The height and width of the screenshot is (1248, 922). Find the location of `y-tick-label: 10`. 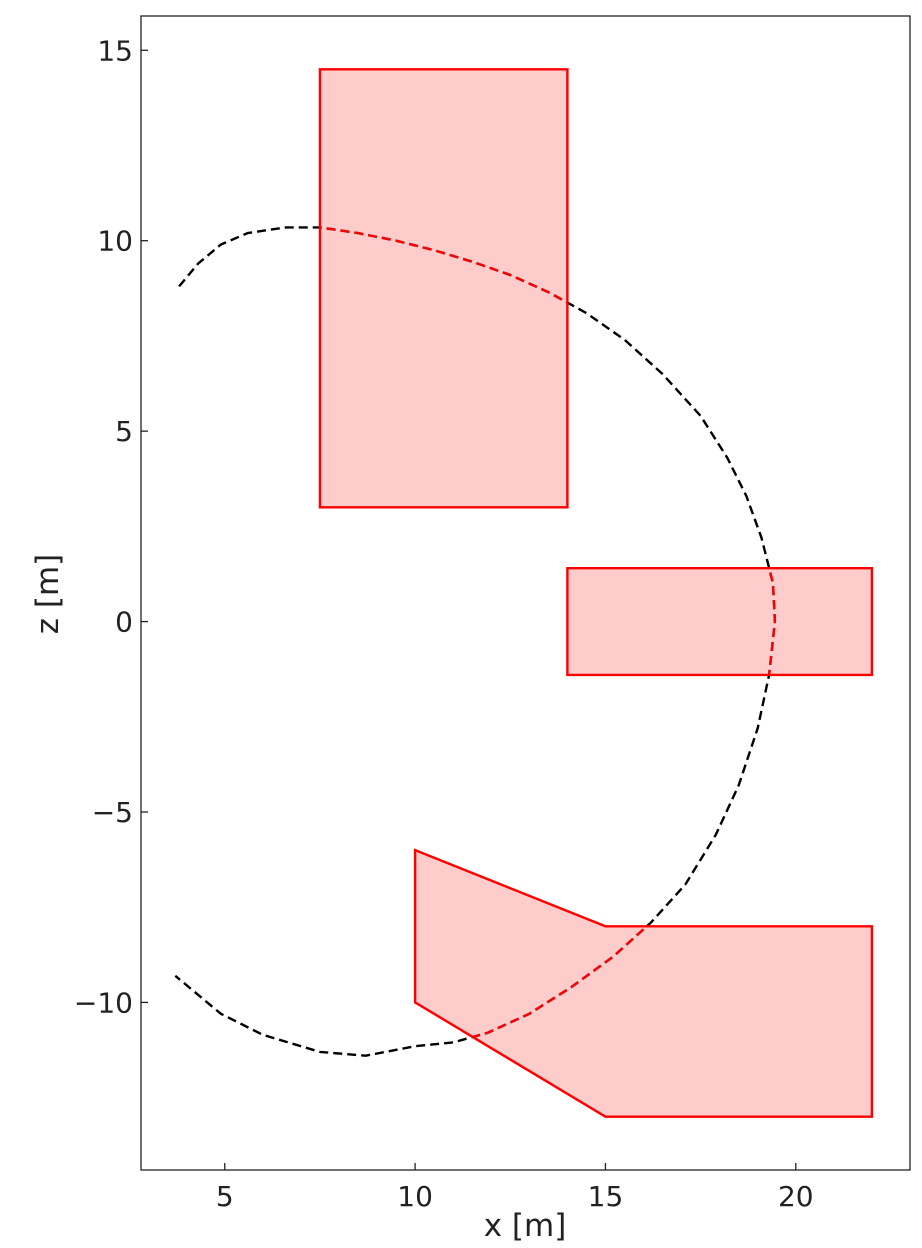

y-tick-label: 10 is located at coordinates (115, 241).